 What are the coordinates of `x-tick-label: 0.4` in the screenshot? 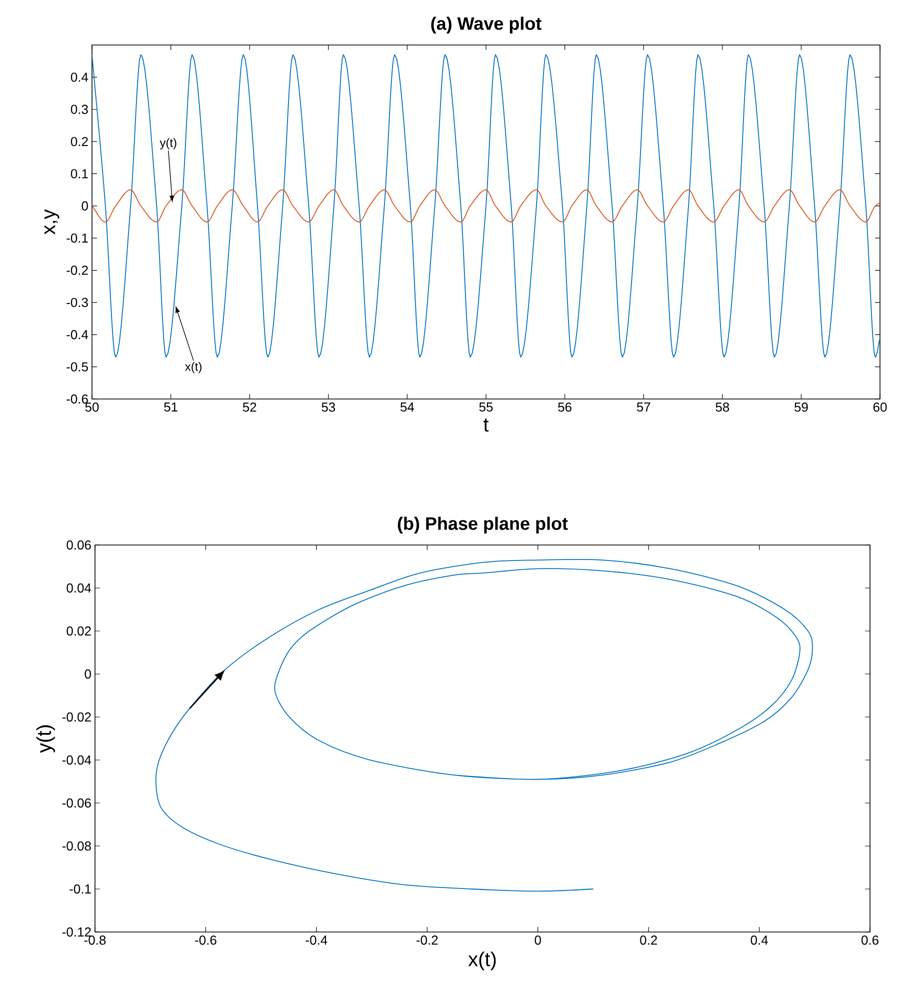 It's located at (759, 940).